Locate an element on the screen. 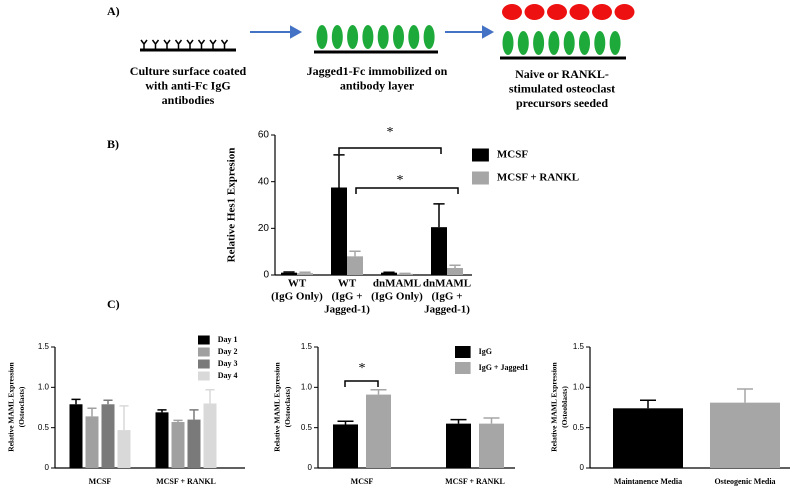 This screenshot has height=496, width=800. legend-label: Day 4 is located at coordinates (228, 375).